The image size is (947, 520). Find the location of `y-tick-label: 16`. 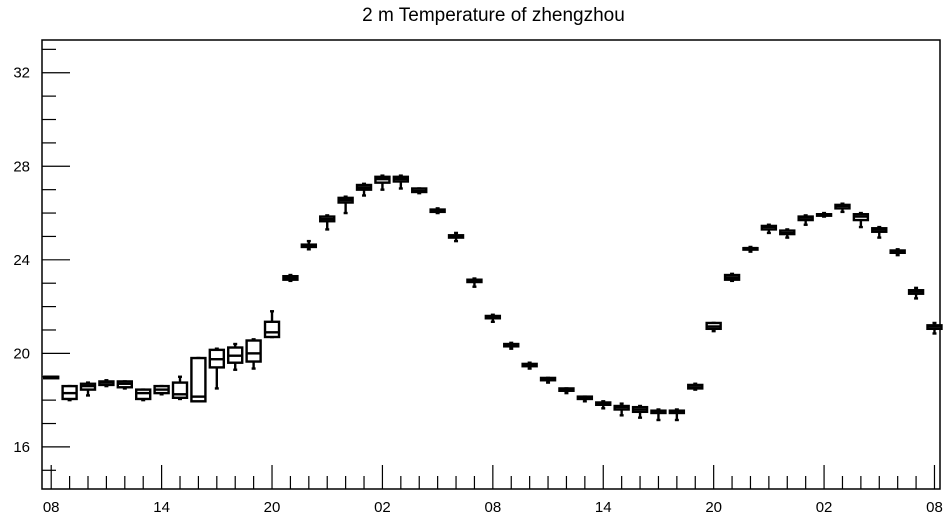

y-tick-label: 16 is located at coordinates (21, 447).